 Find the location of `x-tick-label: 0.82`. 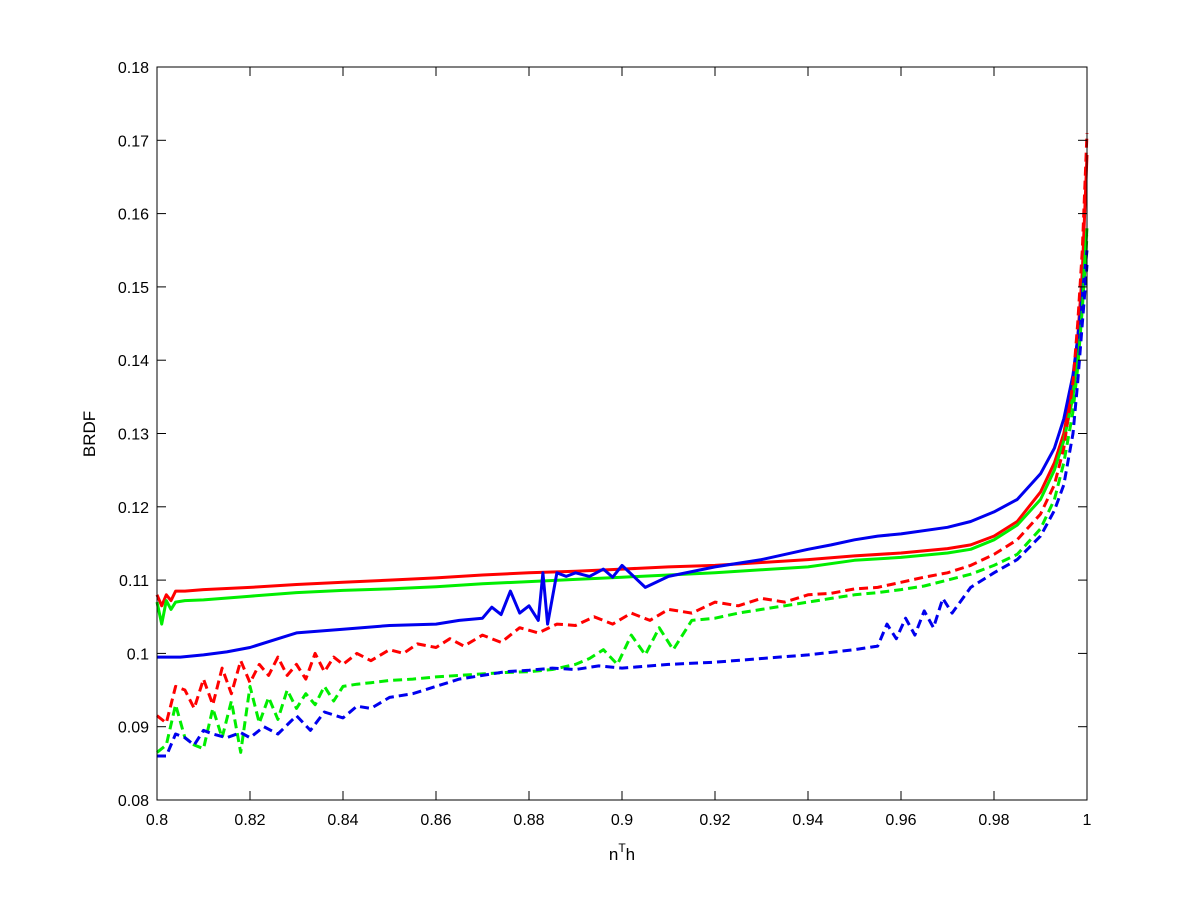

x-tick-label: 0.82 is located at coordinates (249, 820).